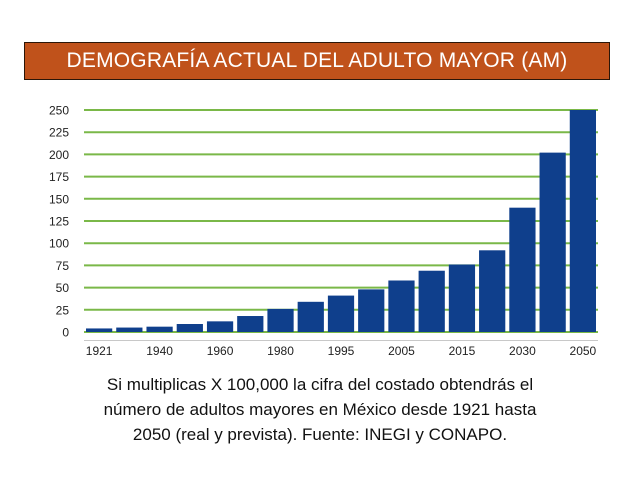 The width and height of the screenshot is (638, 493). I want to click on x-tick-label: 1940, so click(159, 351).